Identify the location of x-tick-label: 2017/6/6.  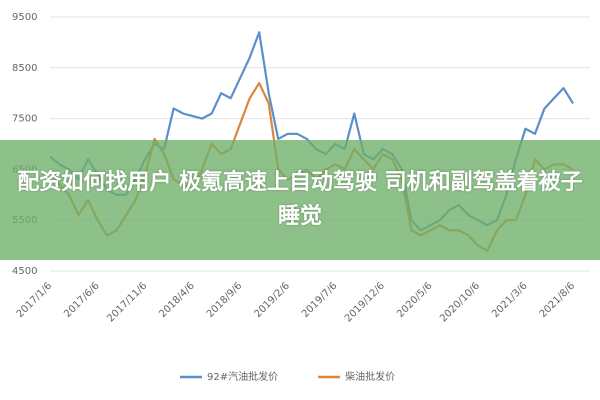
(82, 300).